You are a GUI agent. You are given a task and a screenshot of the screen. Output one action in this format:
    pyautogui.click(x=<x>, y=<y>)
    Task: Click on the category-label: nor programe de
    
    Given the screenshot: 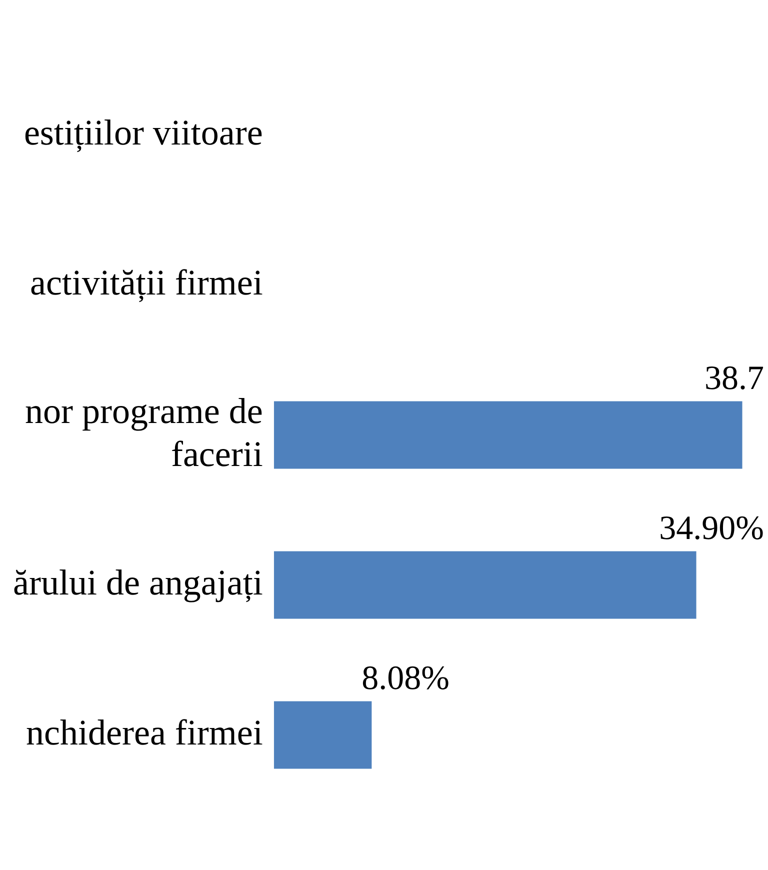 What is the action you would take?
    pyautogui.click(x=143, y=410)
    